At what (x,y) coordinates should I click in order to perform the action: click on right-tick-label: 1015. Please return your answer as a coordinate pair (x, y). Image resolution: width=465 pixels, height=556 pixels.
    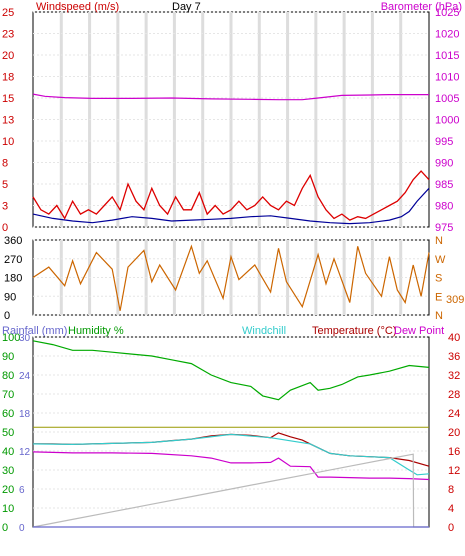
    Looking at the image, I should click on (447, 56).